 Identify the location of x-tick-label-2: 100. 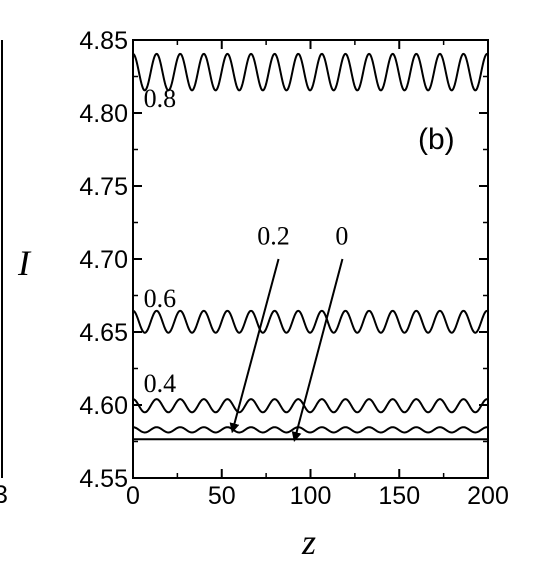
(311, 496).